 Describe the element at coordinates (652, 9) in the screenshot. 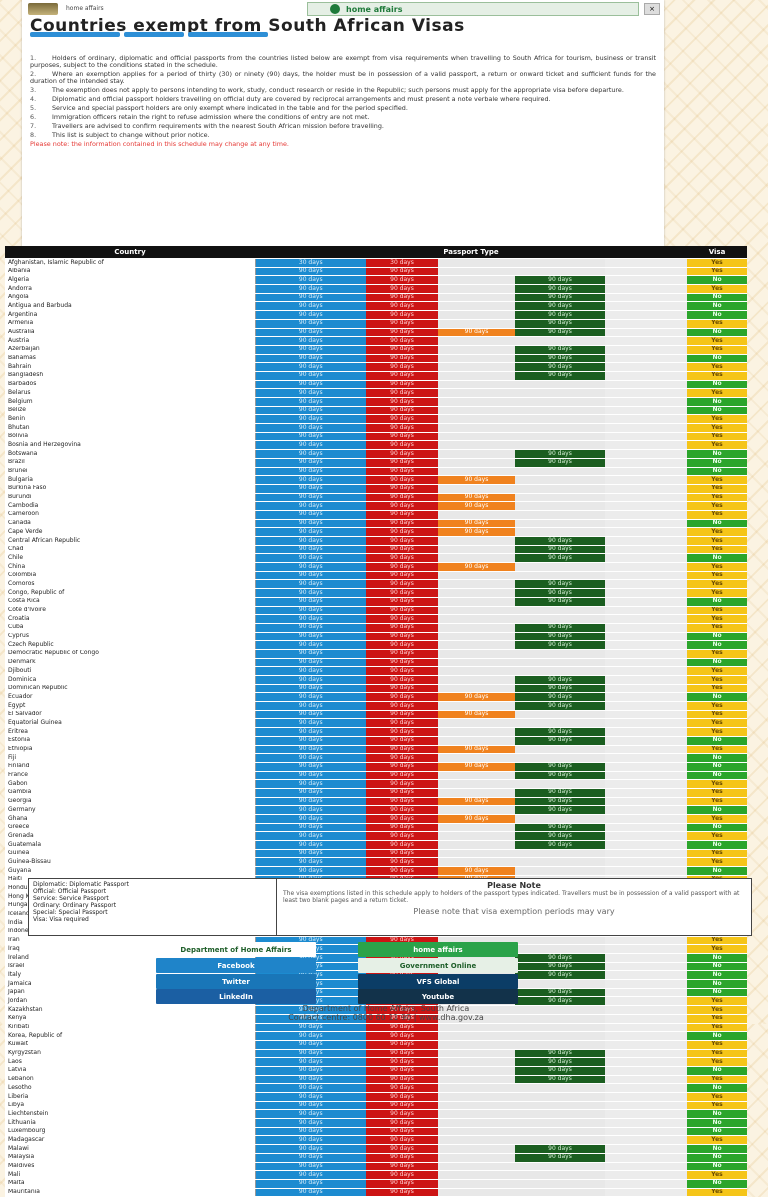

I see `close-button: ×` at that location.